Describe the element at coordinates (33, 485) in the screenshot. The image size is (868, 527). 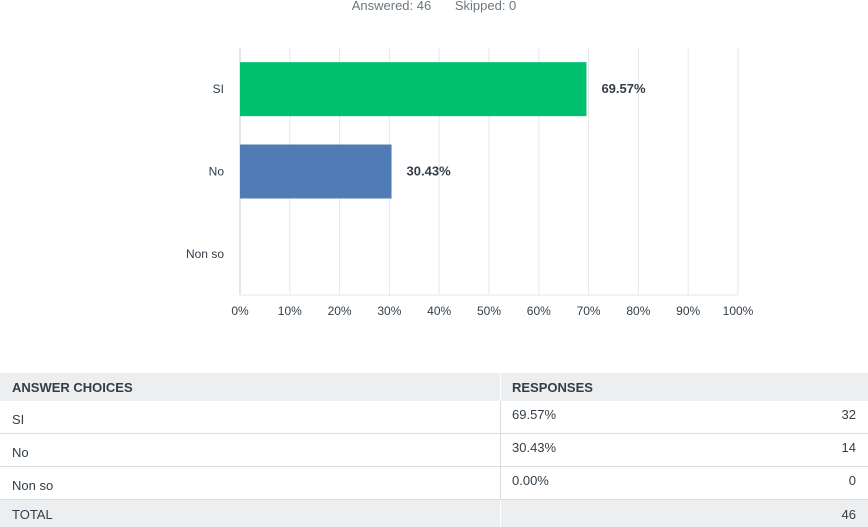
I see `row-choice: Non so` at that location.